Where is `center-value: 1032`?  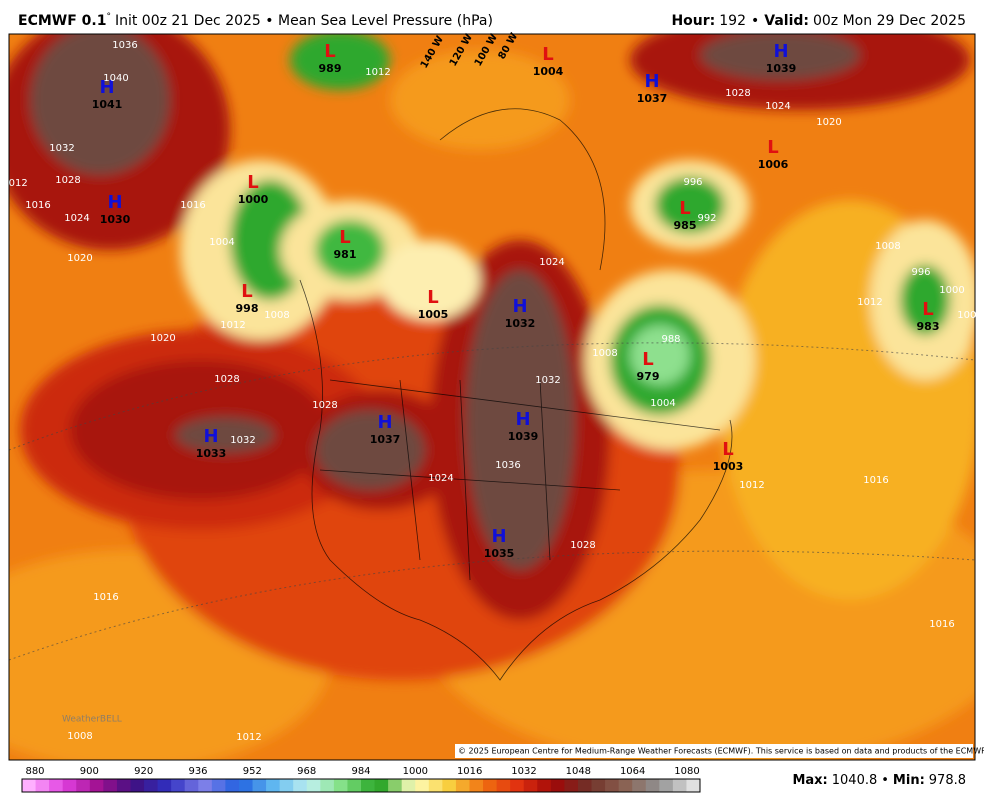
center-value: 1032 is located at coordinates (520, 323).